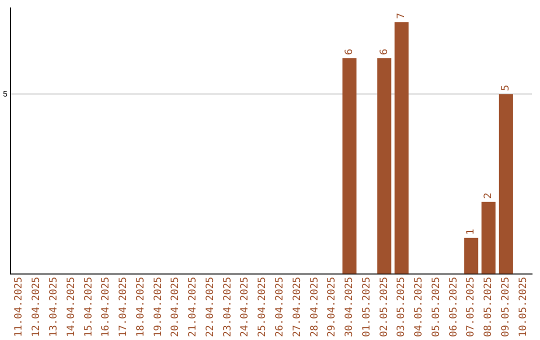  Describe the element at coordinates (280, 307) in the screenshot. I see `x-tick-label: 26.04.2025` at that location.